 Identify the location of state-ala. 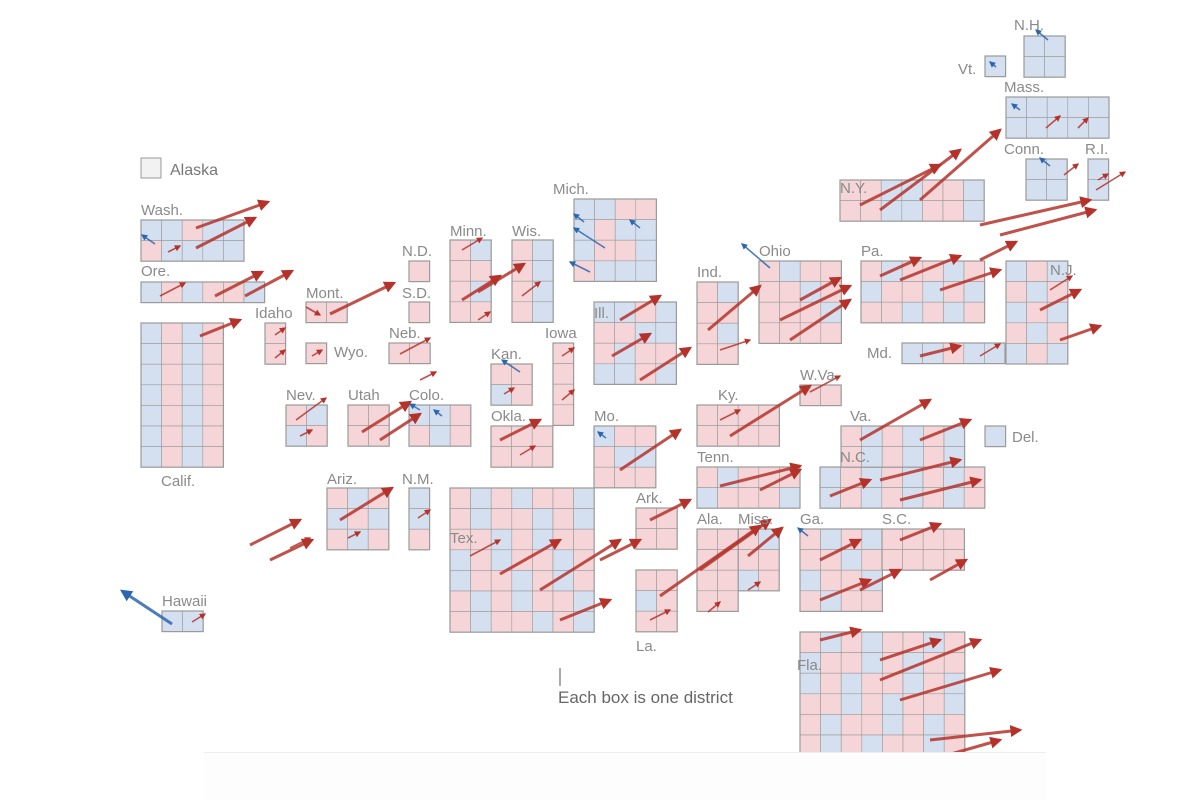
(717, 570).